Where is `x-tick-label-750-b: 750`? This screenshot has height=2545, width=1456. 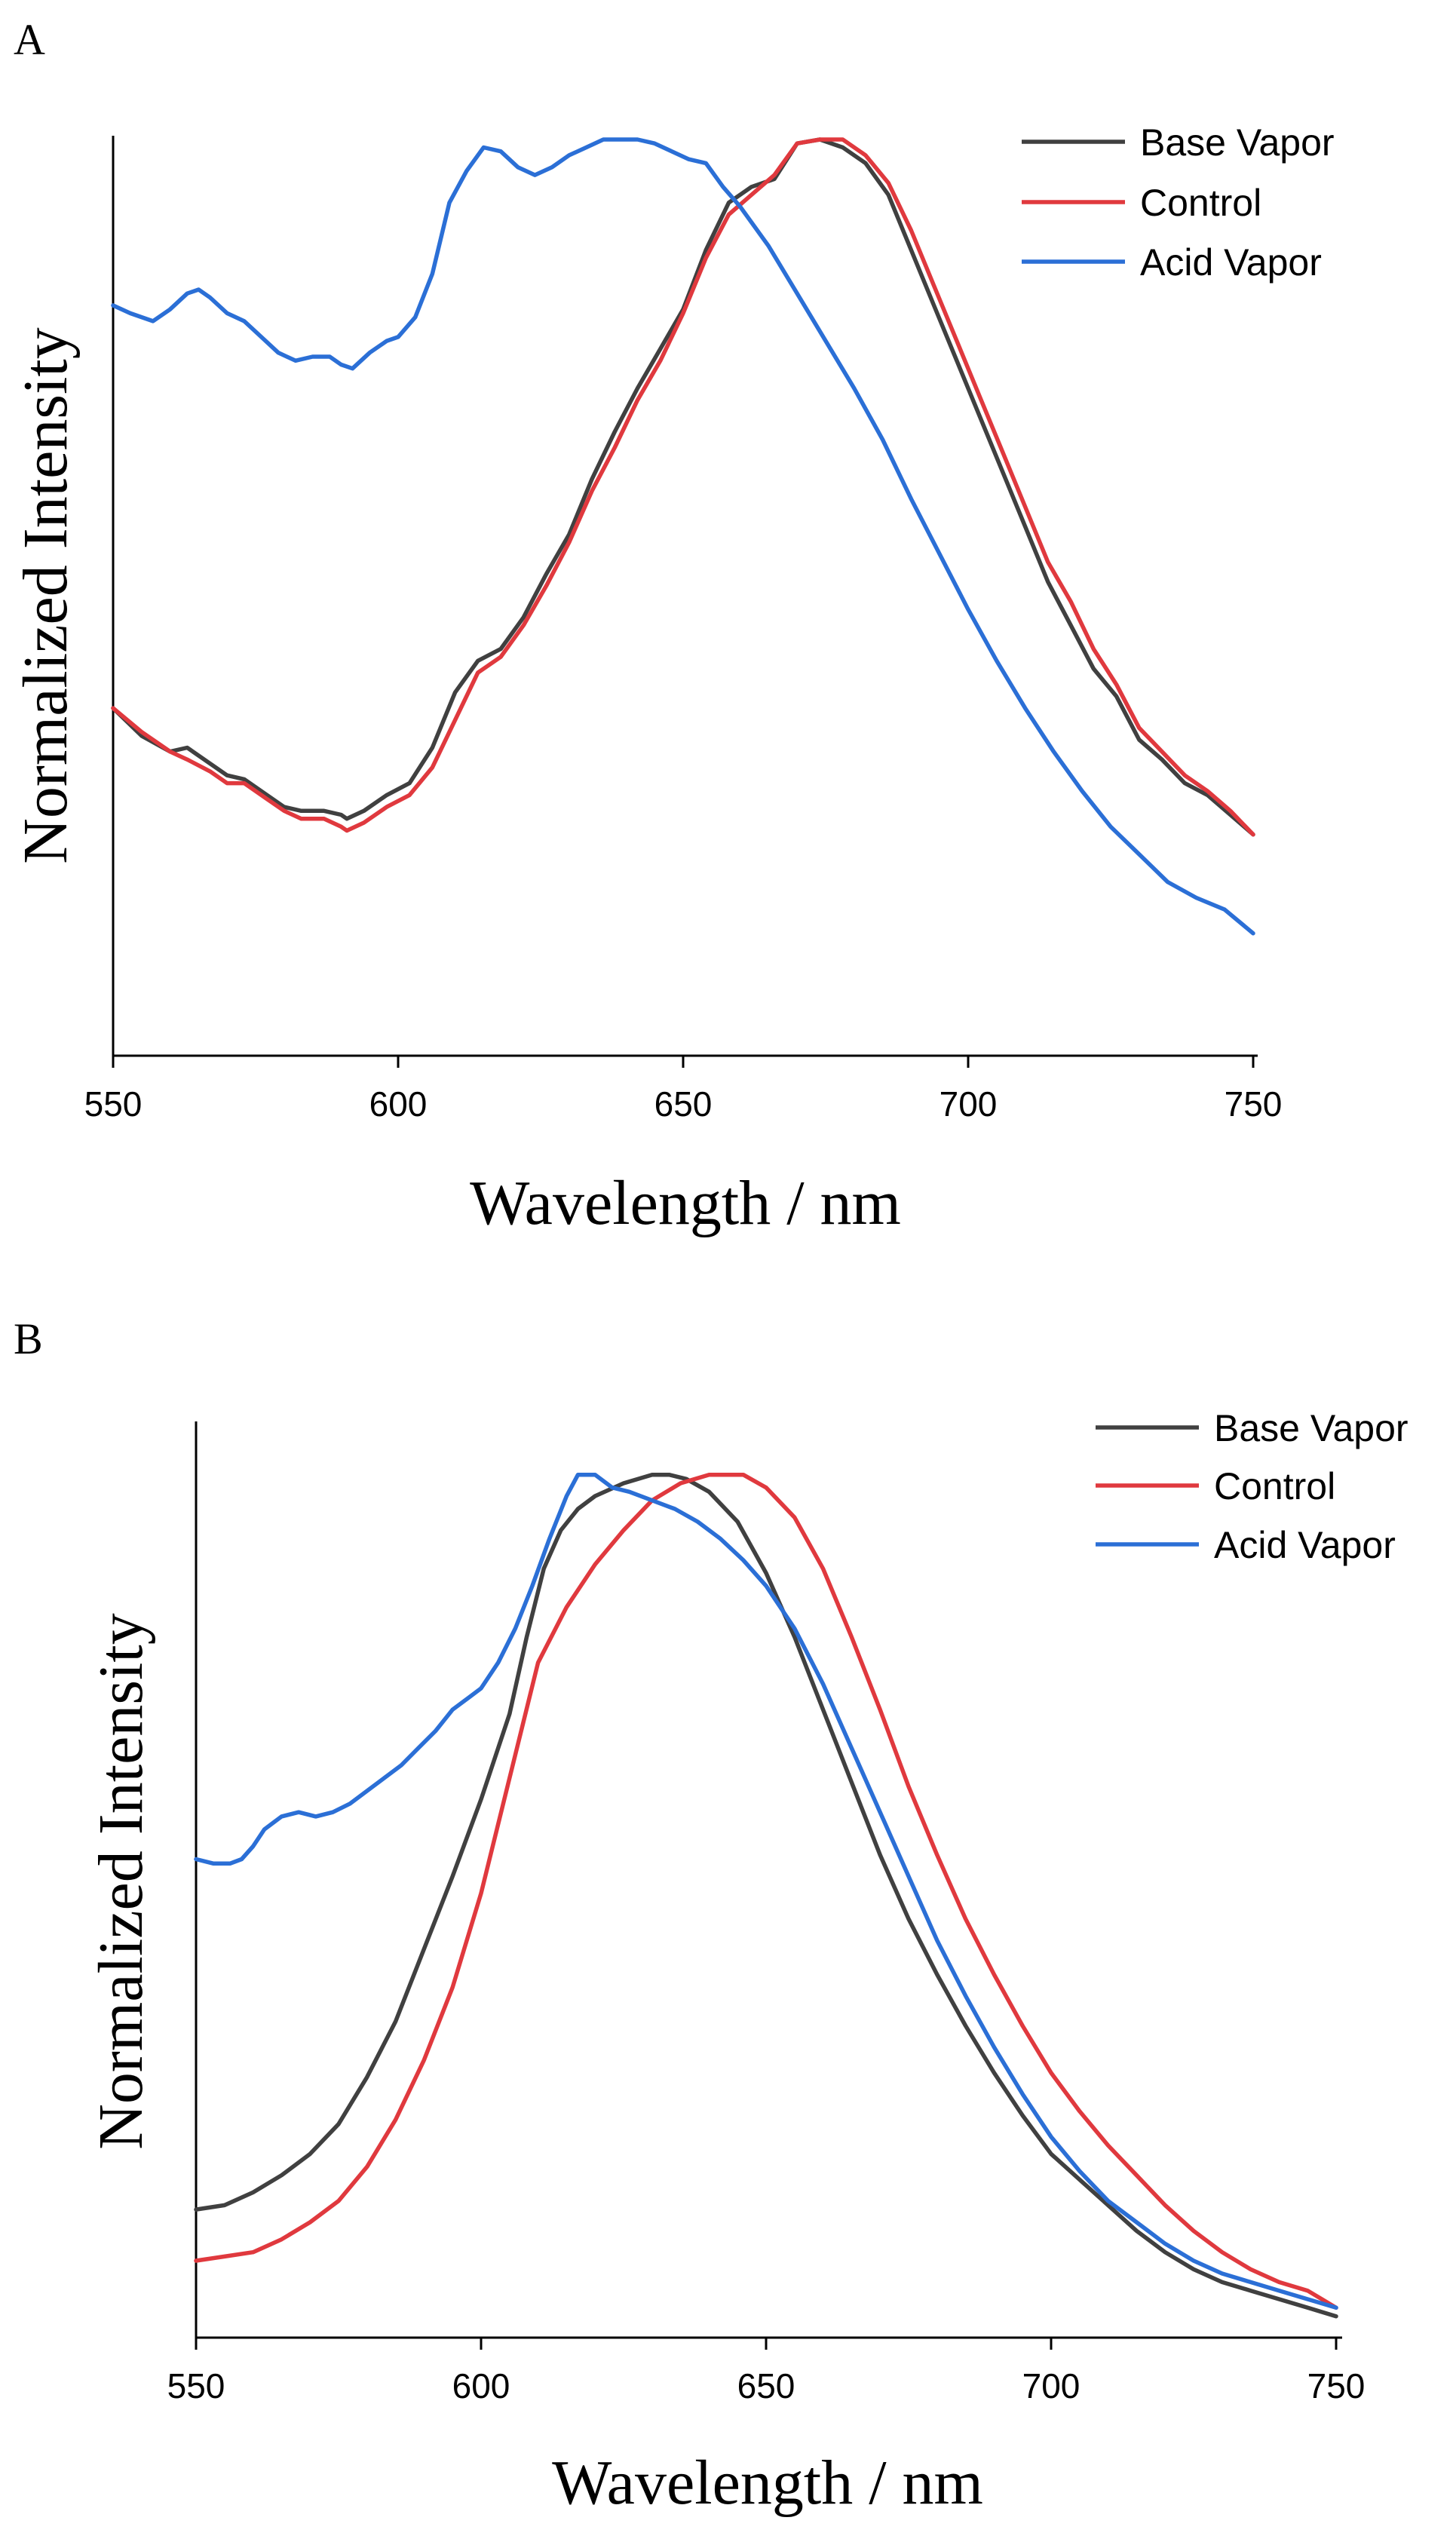
x-tick-label-750-b: 750 is located at coordinates (1336, 2385).